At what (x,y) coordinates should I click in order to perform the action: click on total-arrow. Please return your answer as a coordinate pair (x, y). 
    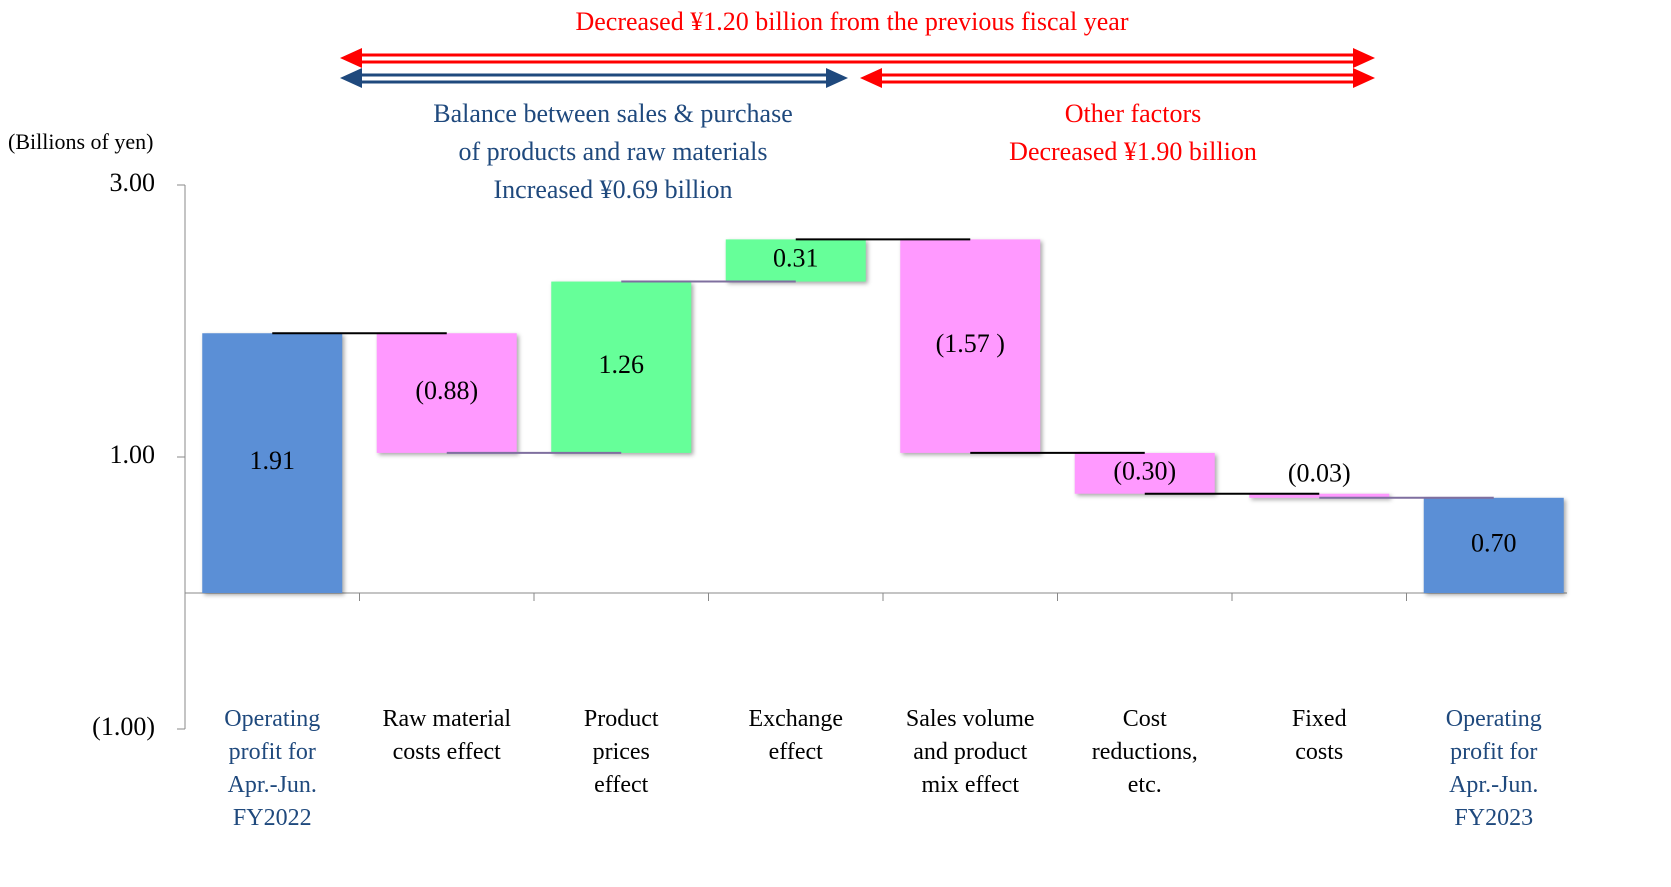
    Looking at the image, I should click on (857, 58).